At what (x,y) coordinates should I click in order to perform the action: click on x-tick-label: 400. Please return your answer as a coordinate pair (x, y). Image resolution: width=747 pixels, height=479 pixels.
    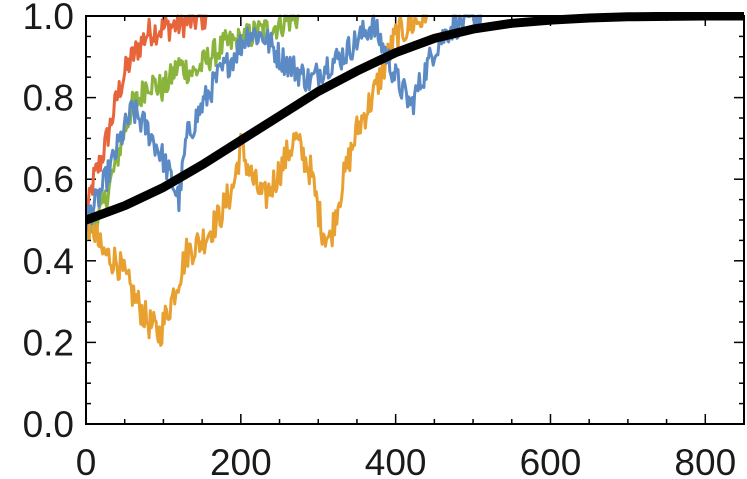
    Looking at the image, I should click on (396, 460).